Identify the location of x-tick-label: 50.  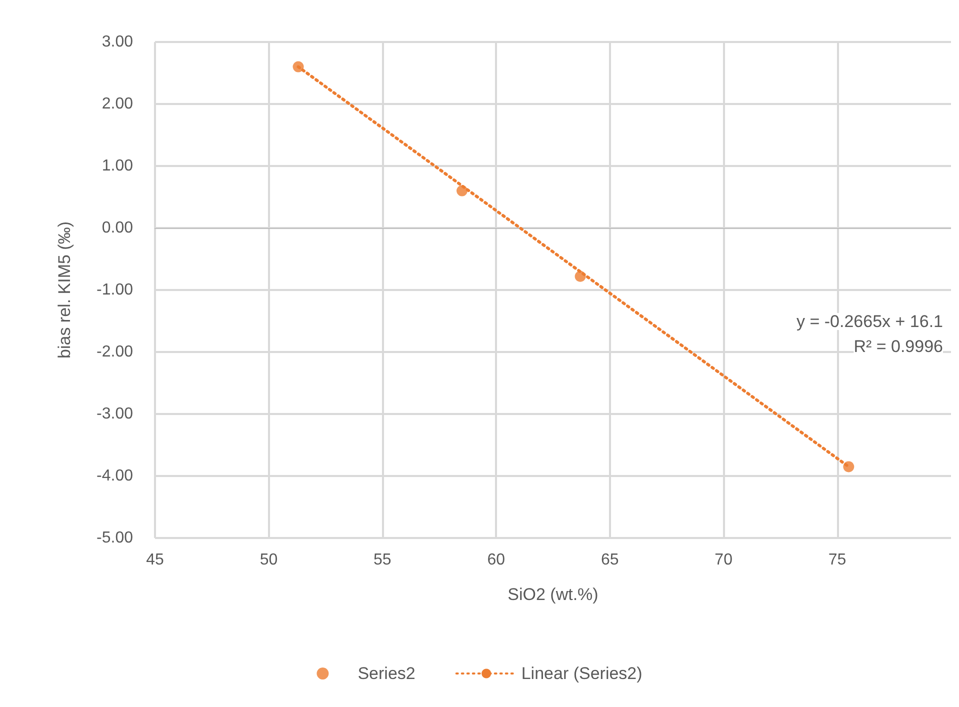
(269, 560).